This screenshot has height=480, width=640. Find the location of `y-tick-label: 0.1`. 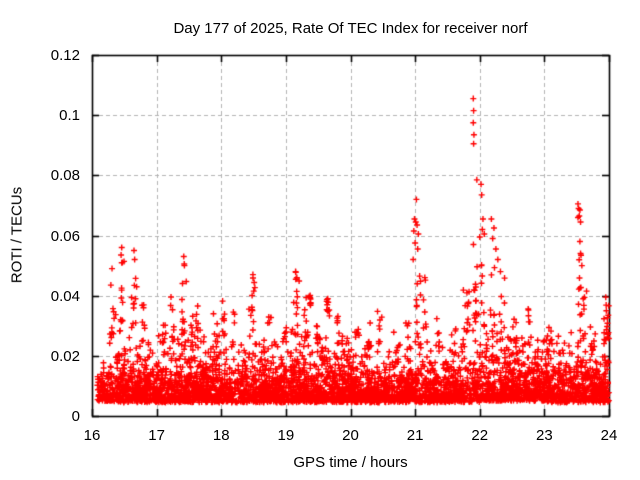

y-tick-label: 0.1 is located at coordinates (69, 116).